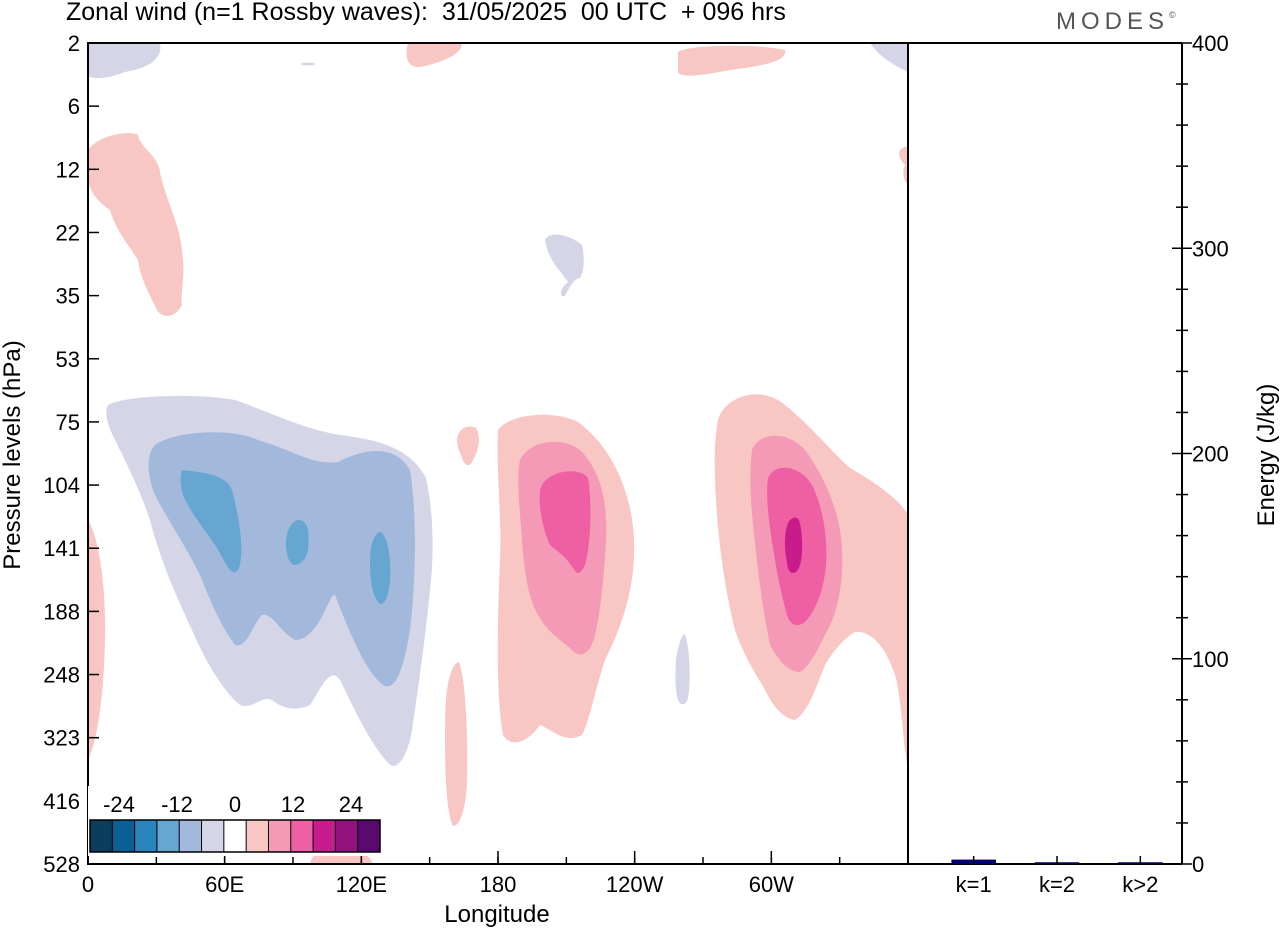 The image size is (1280, 930). Describe the element at coordinates (903, 165) in the screenshot. I see `contour-pos-right-edge-top` at that location.